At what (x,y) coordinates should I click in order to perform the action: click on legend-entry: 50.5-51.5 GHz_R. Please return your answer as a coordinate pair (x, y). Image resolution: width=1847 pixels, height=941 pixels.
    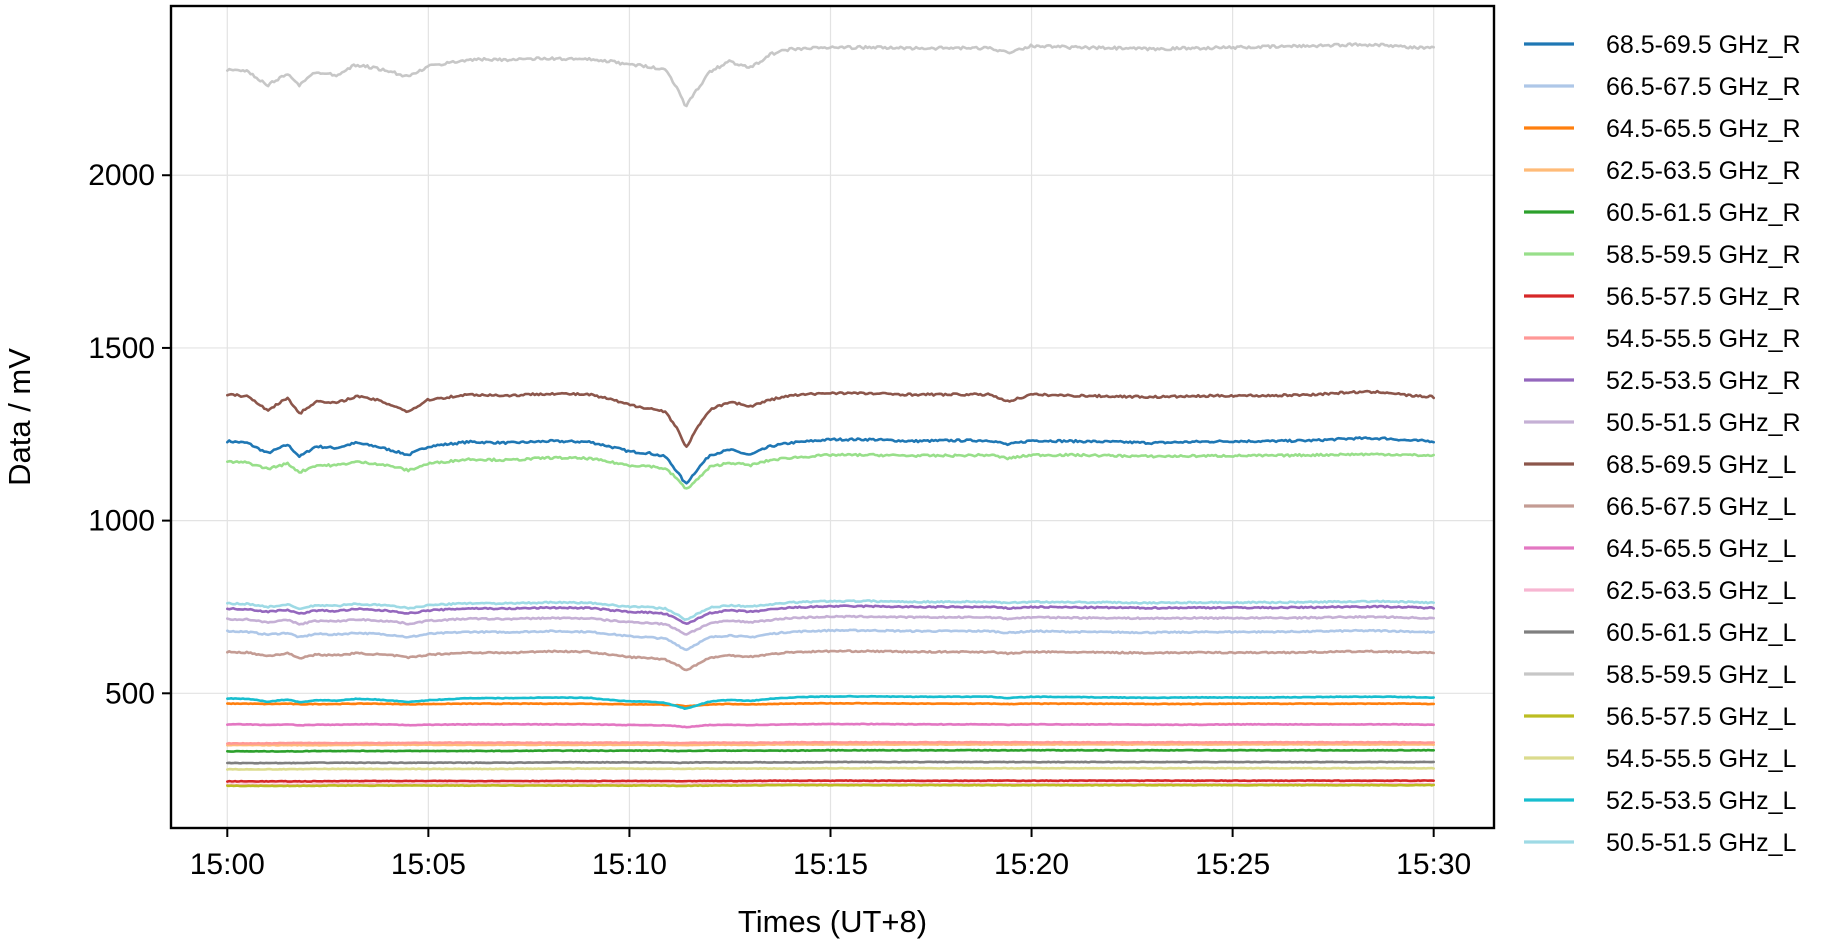
    Looking at the image, I should click on (1662, 423).